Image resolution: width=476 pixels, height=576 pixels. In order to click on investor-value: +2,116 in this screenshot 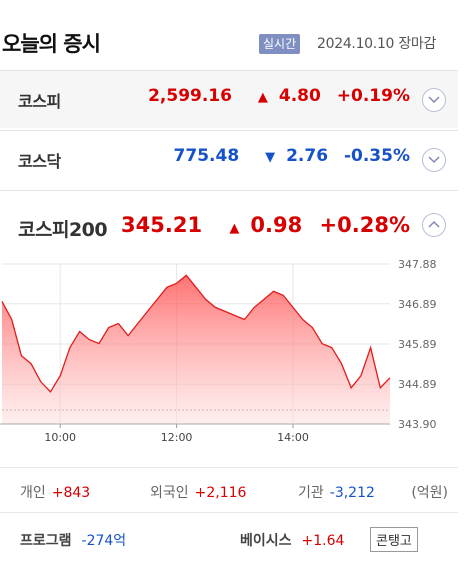, I will do `click(220, 493)`.